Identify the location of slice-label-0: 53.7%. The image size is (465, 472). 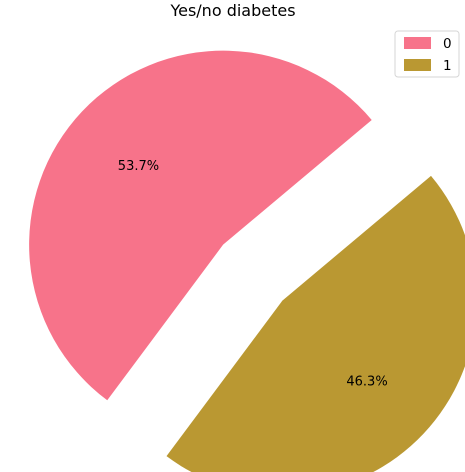
(138, 166).